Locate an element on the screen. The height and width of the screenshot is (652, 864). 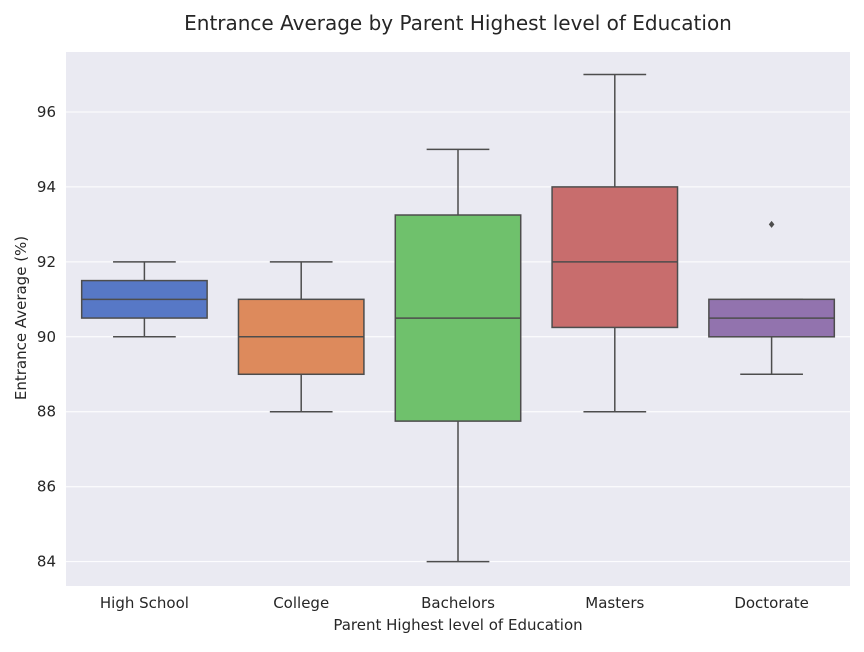
box-doctorate is located at coordinates (772, 298).